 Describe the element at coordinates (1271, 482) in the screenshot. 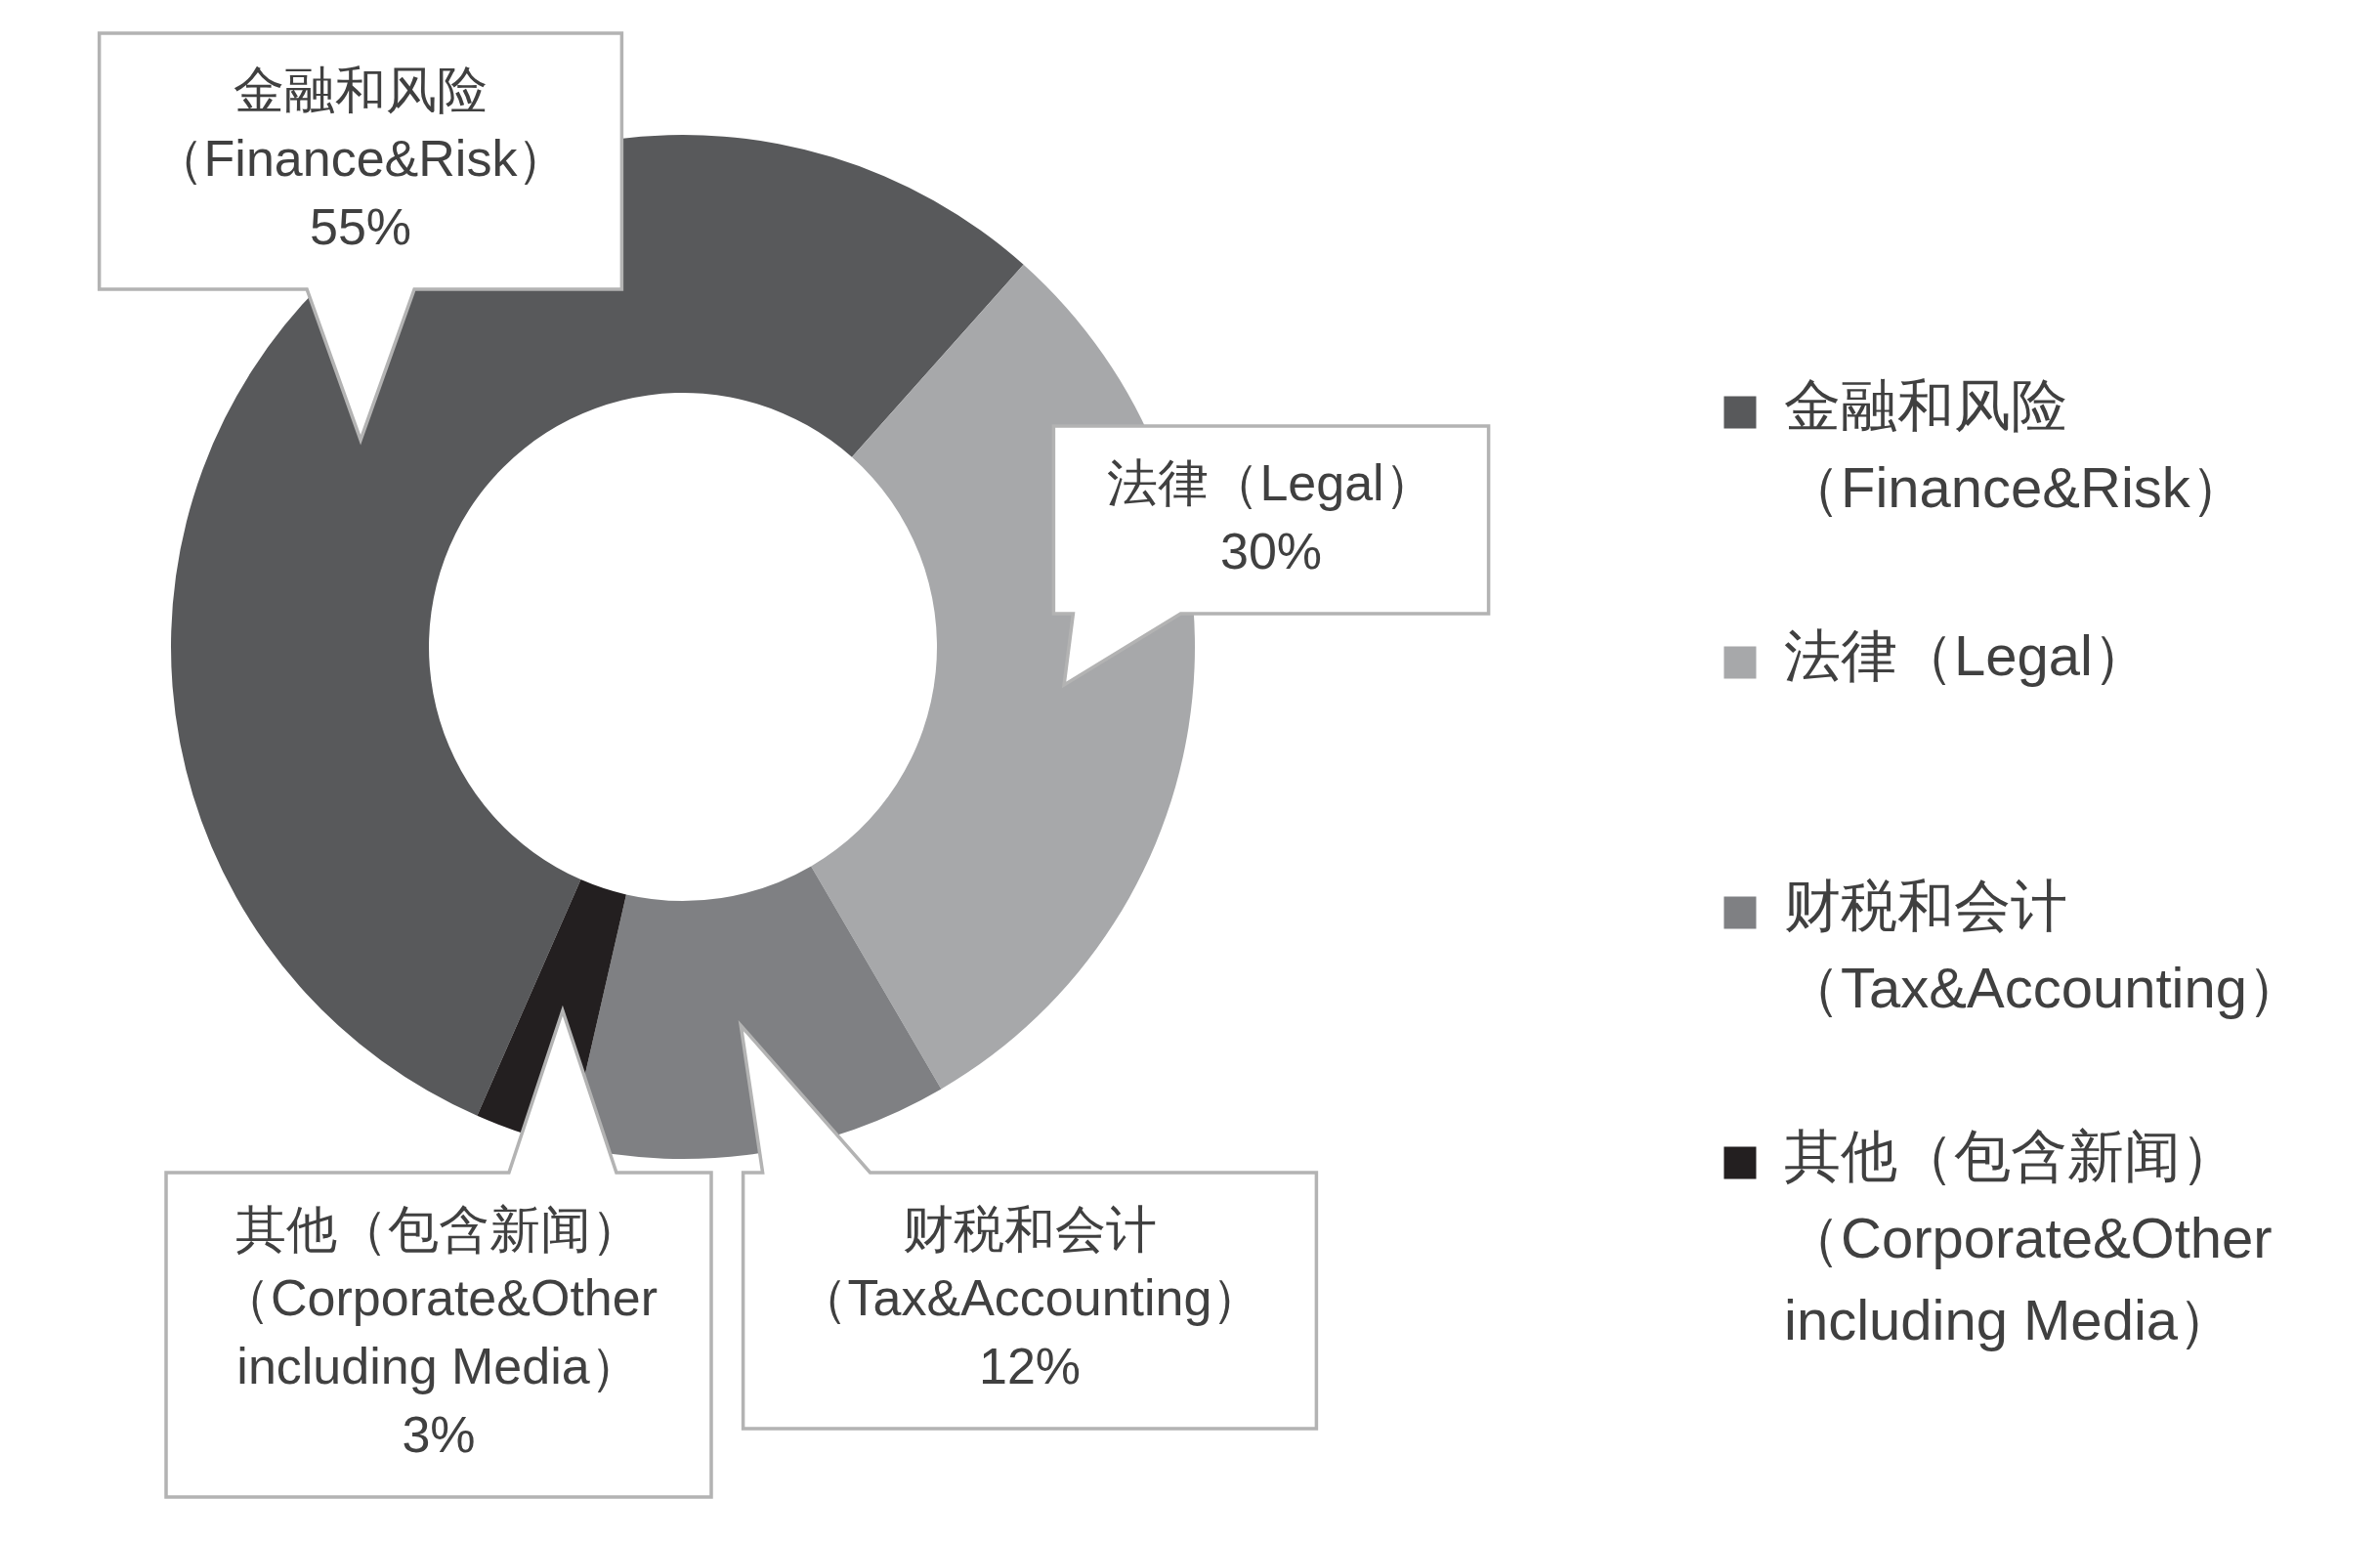

I see `slice-label: 法律（Legal）` at that location.